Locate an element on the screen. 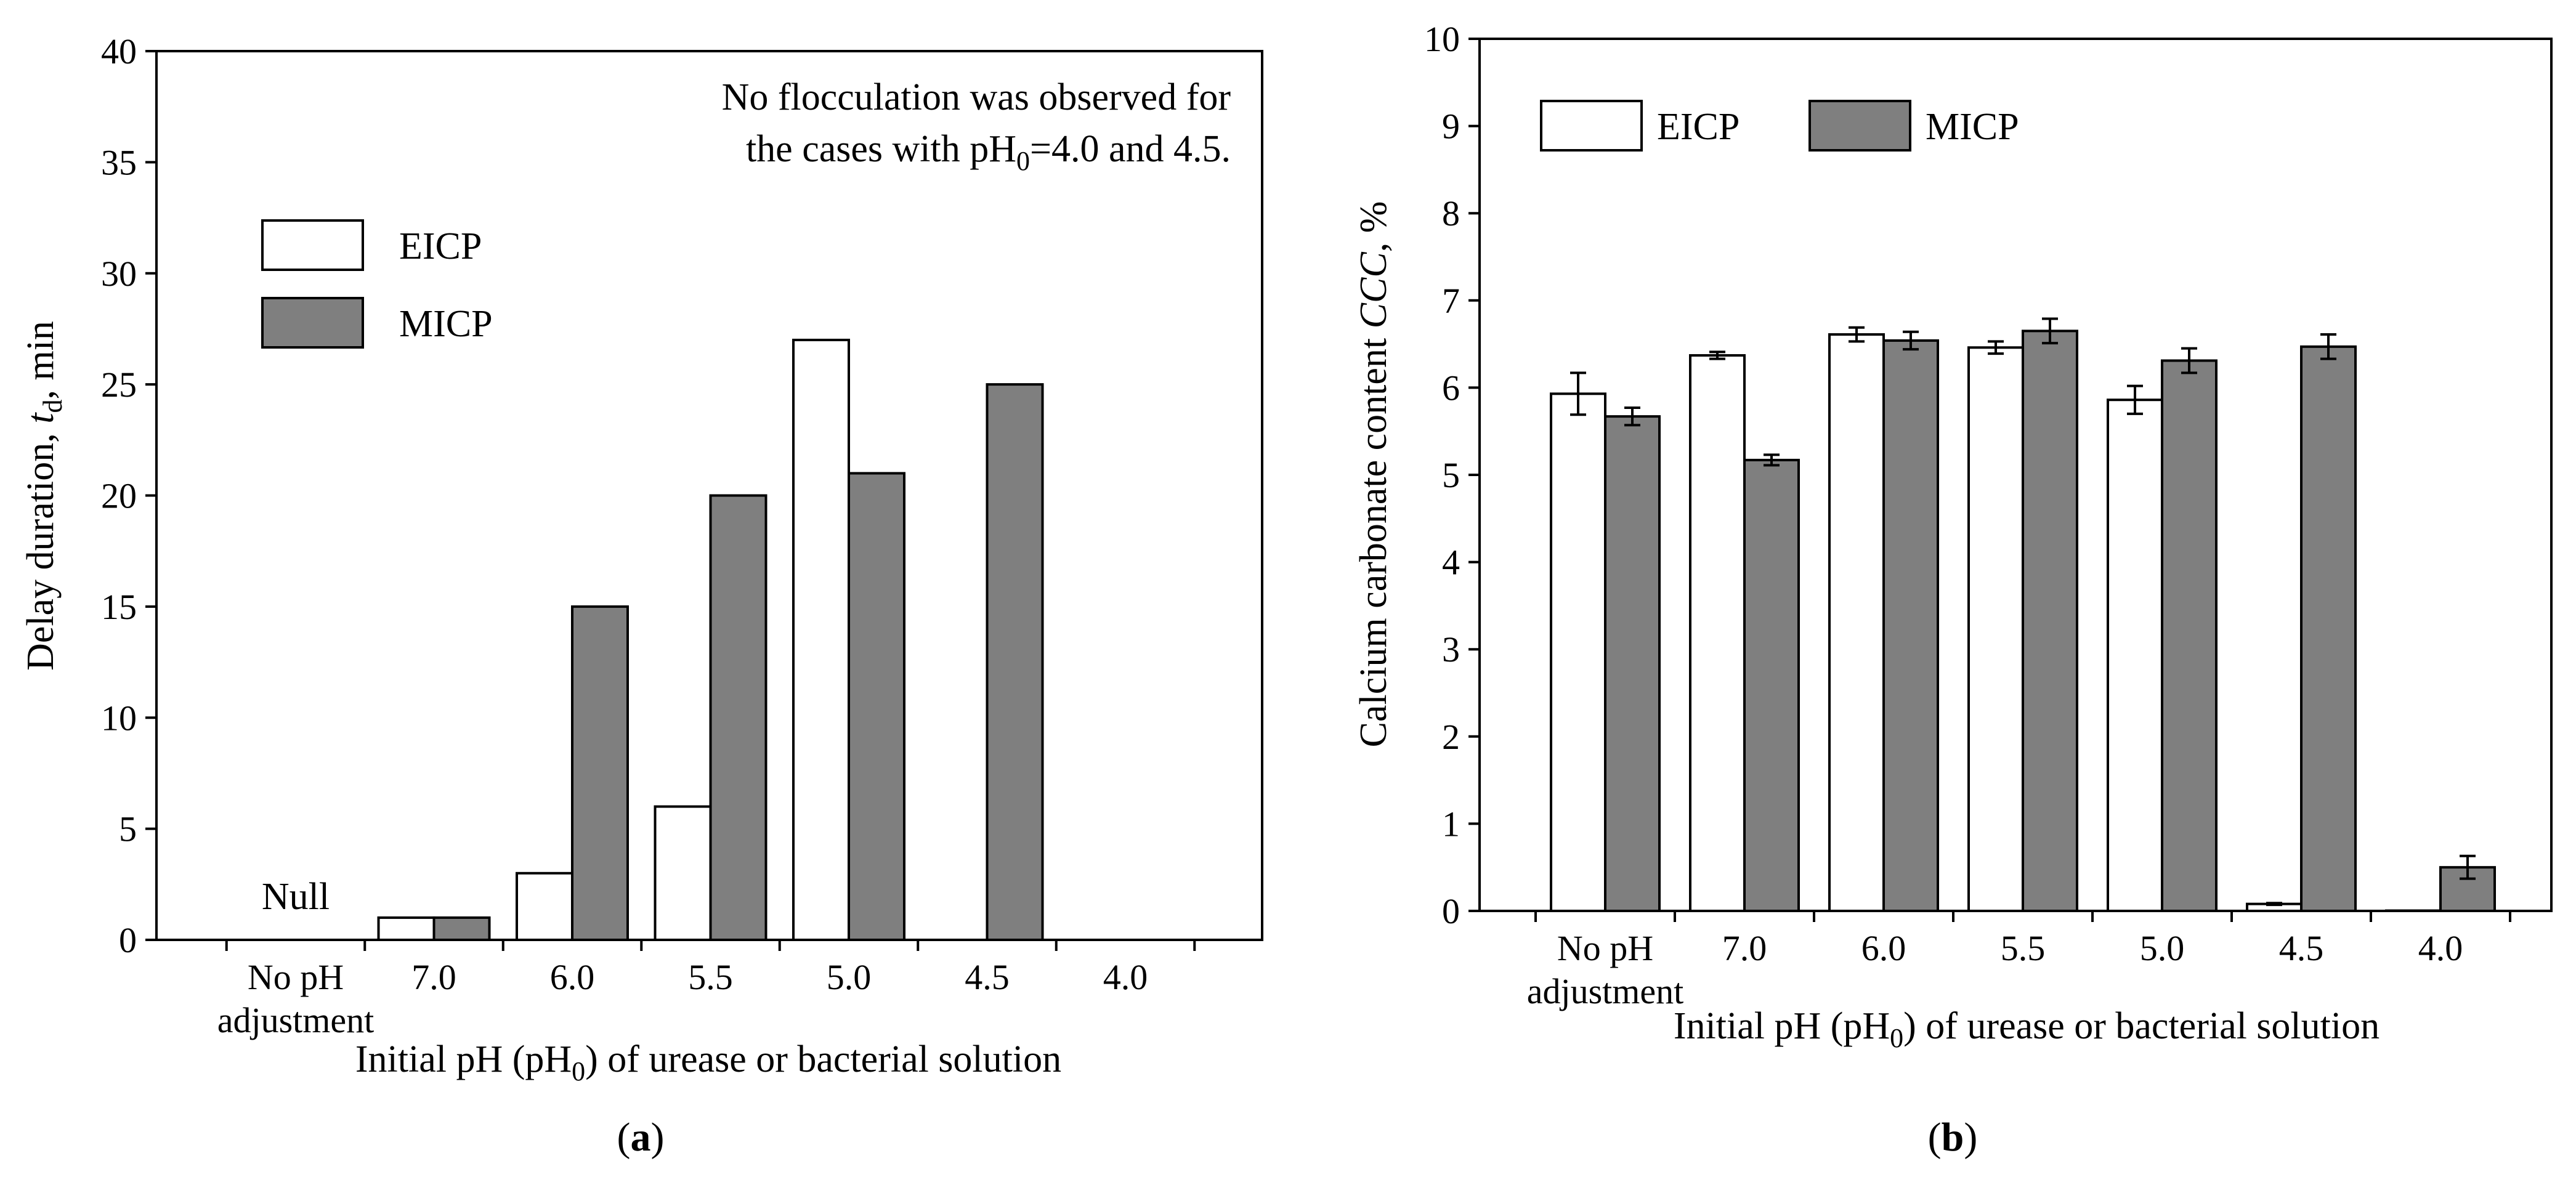  y-ticks-a: 0 5 10 15 20 25 30 35 40 is located at coordinates (128, 495).